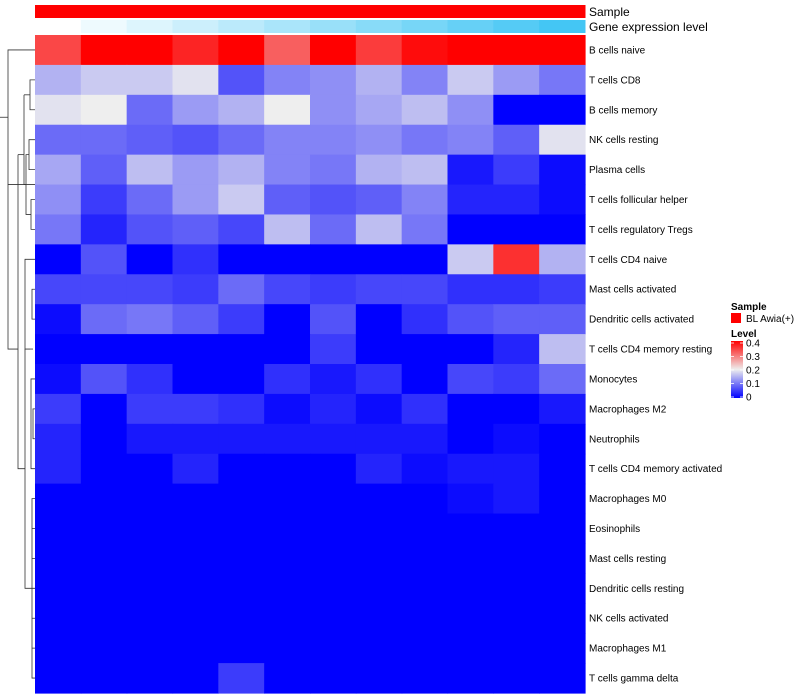  Describe the element at coordinates (737, 369) in the screenshot. I see `legend-level-colorbar` at that location.